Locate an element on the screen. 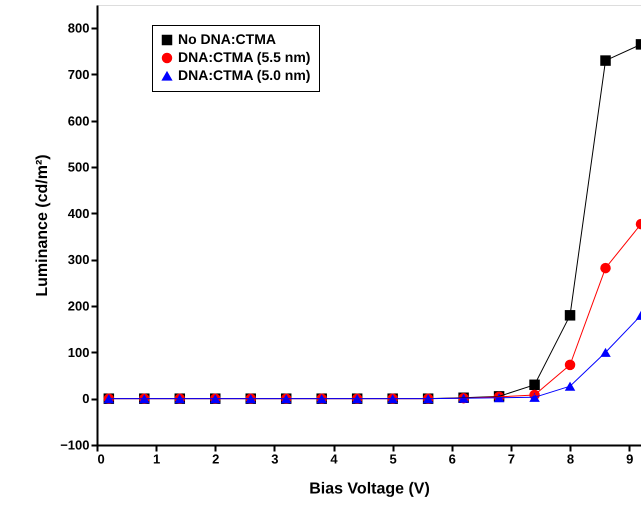 The width and height of the screenshot is (641, 517). y-tick-label: −100 is located at coordinates (75, 445).